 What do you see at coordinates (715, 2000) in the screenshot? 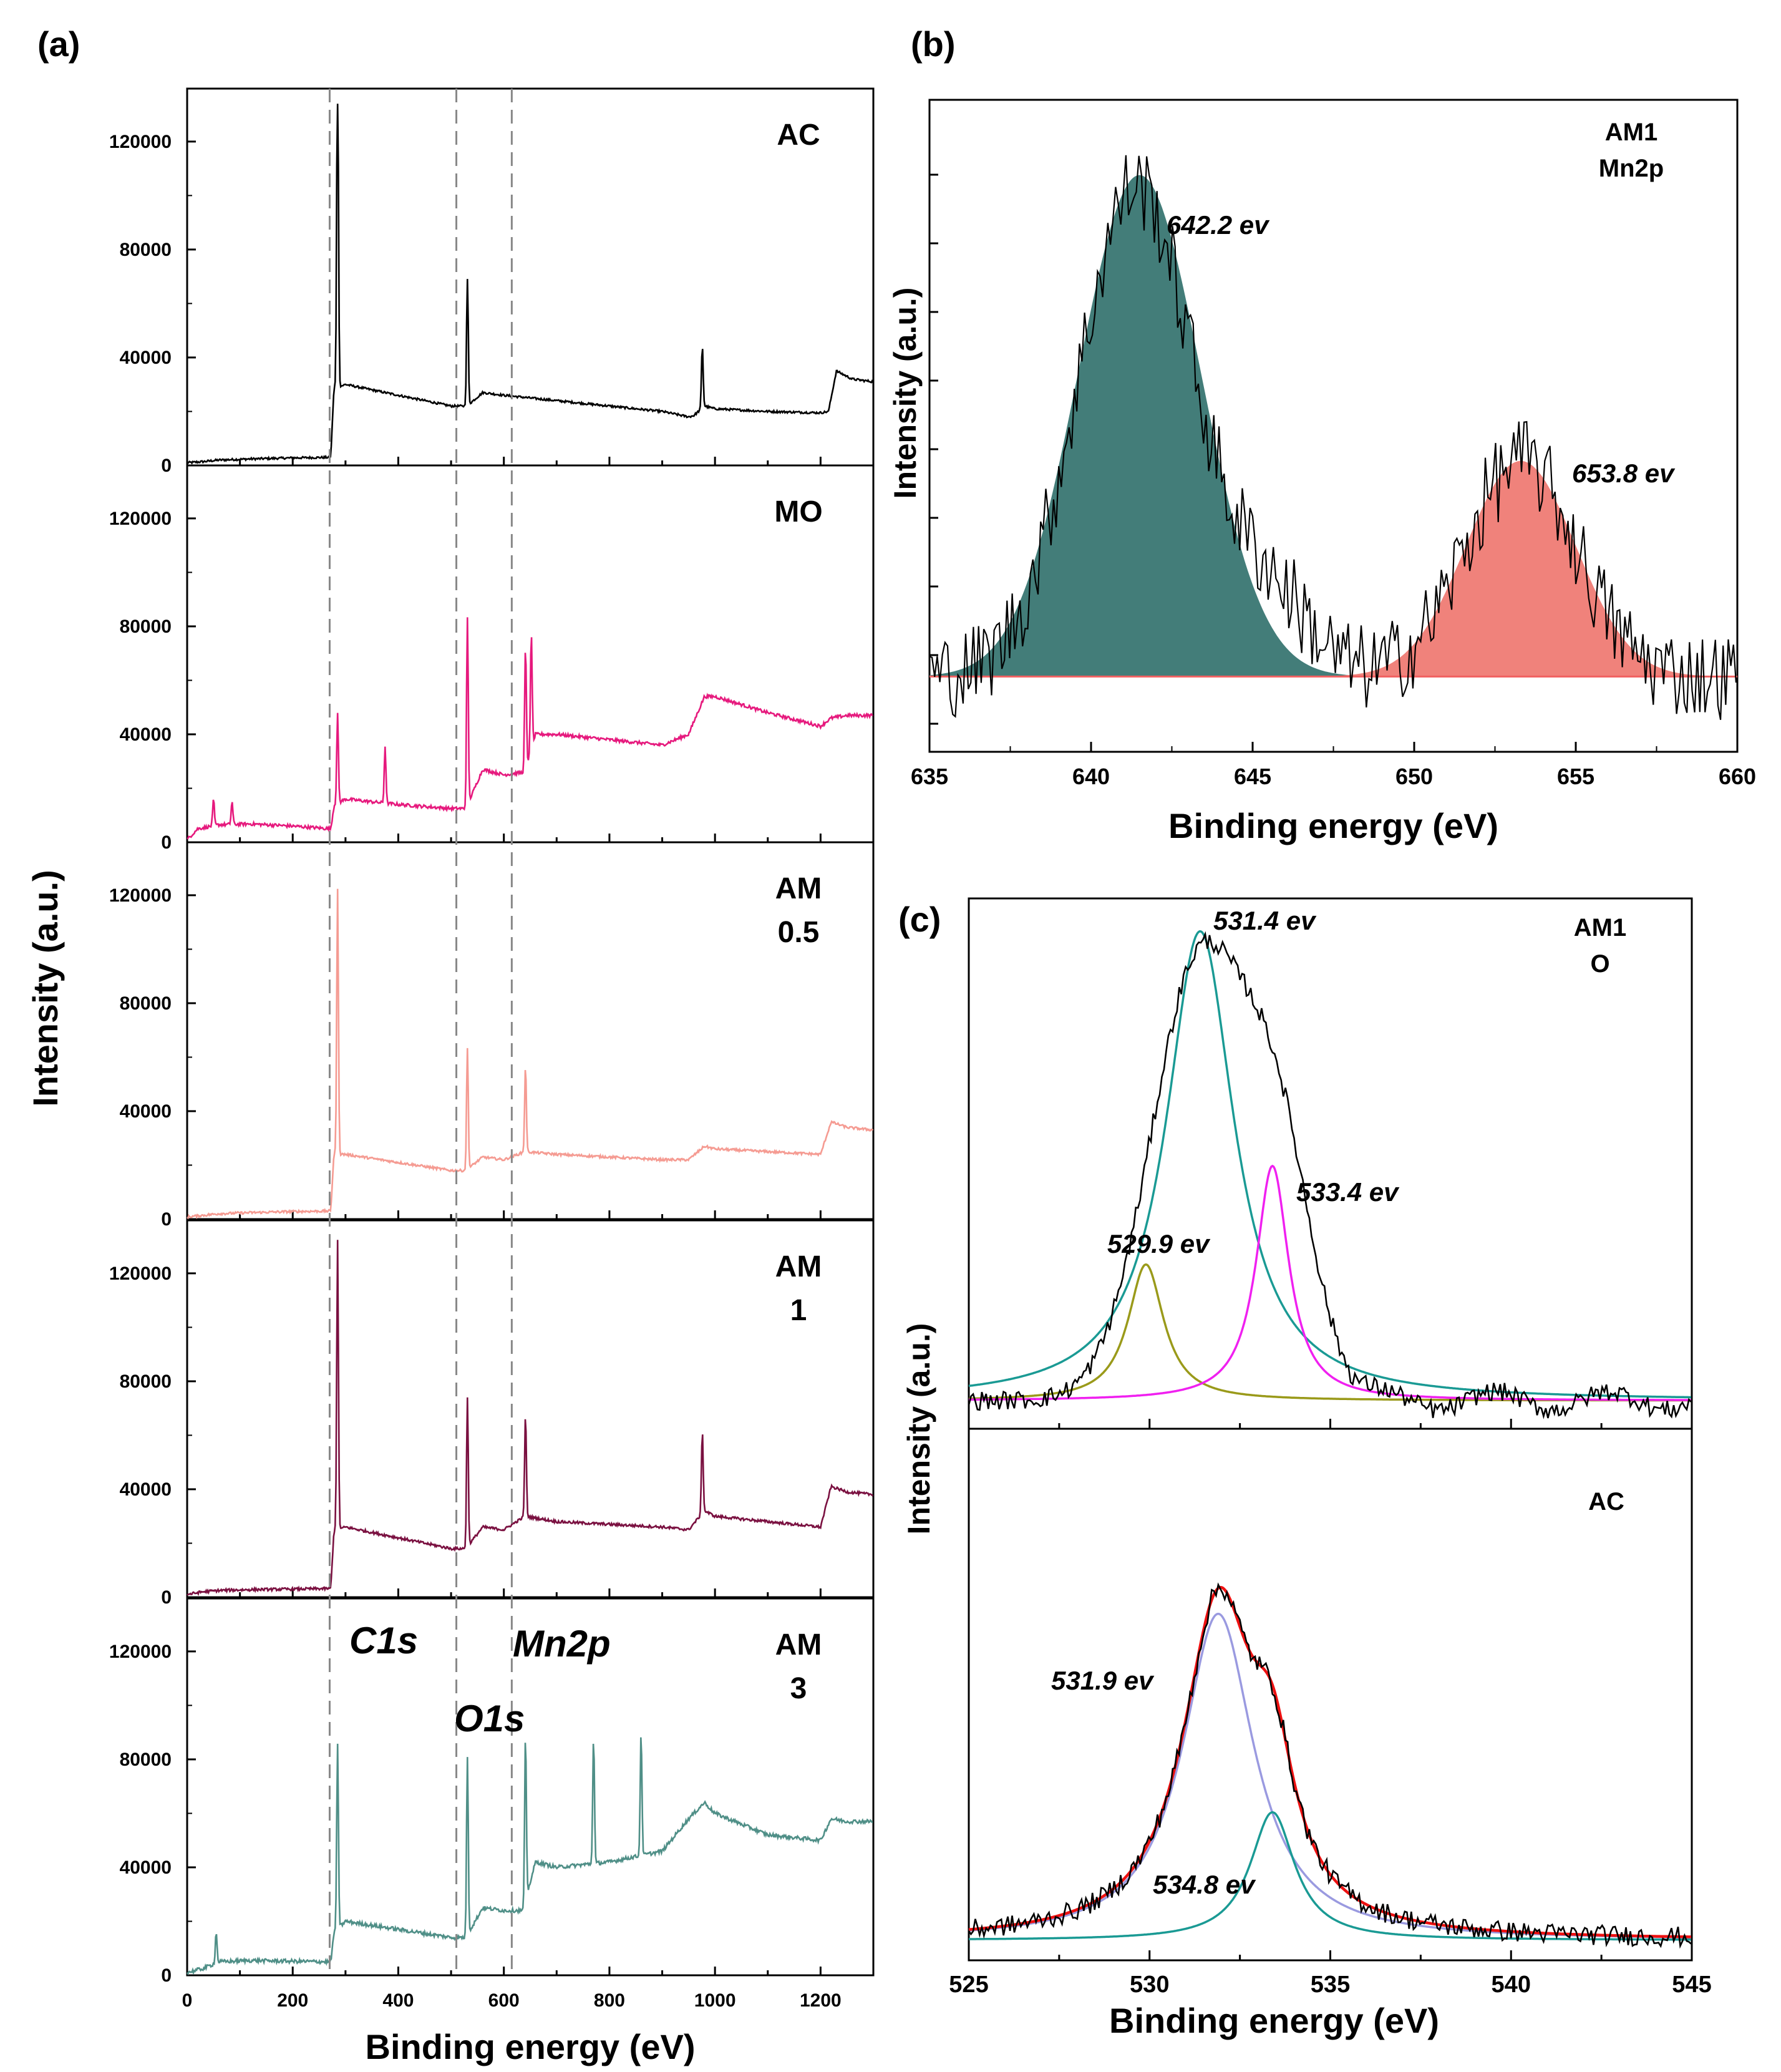
I see `x-tick-label: 1000` at bounding box center [715, 2000].